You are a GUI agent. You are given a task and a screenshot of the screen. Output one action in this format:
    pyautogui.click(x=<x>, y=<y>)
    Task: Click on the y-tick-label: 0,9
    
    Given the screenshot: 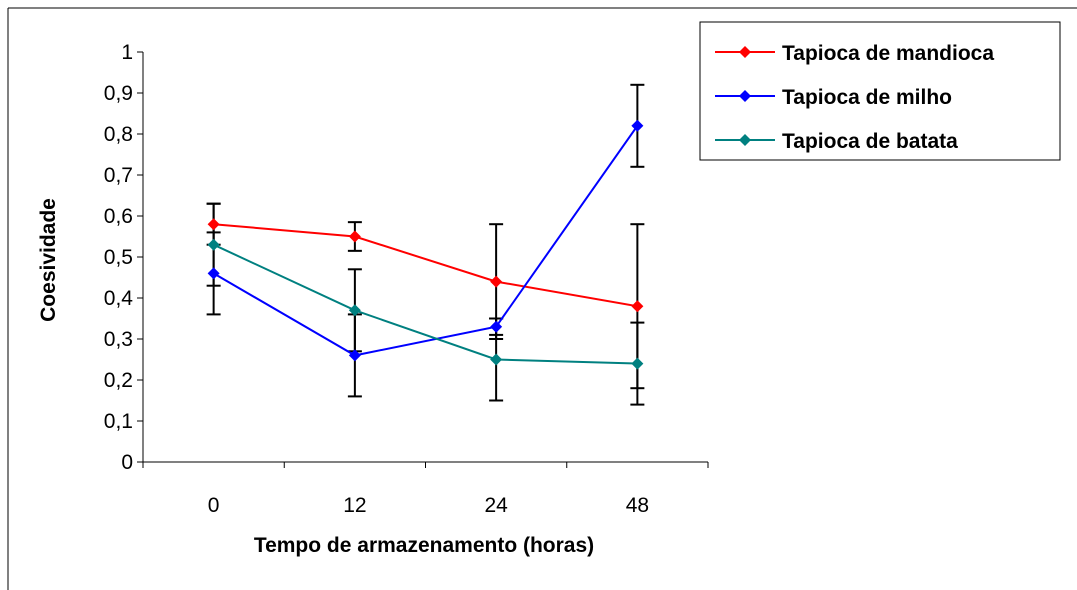 What is the action you would take?
    pyautogui.click(x=118, y=93)
    